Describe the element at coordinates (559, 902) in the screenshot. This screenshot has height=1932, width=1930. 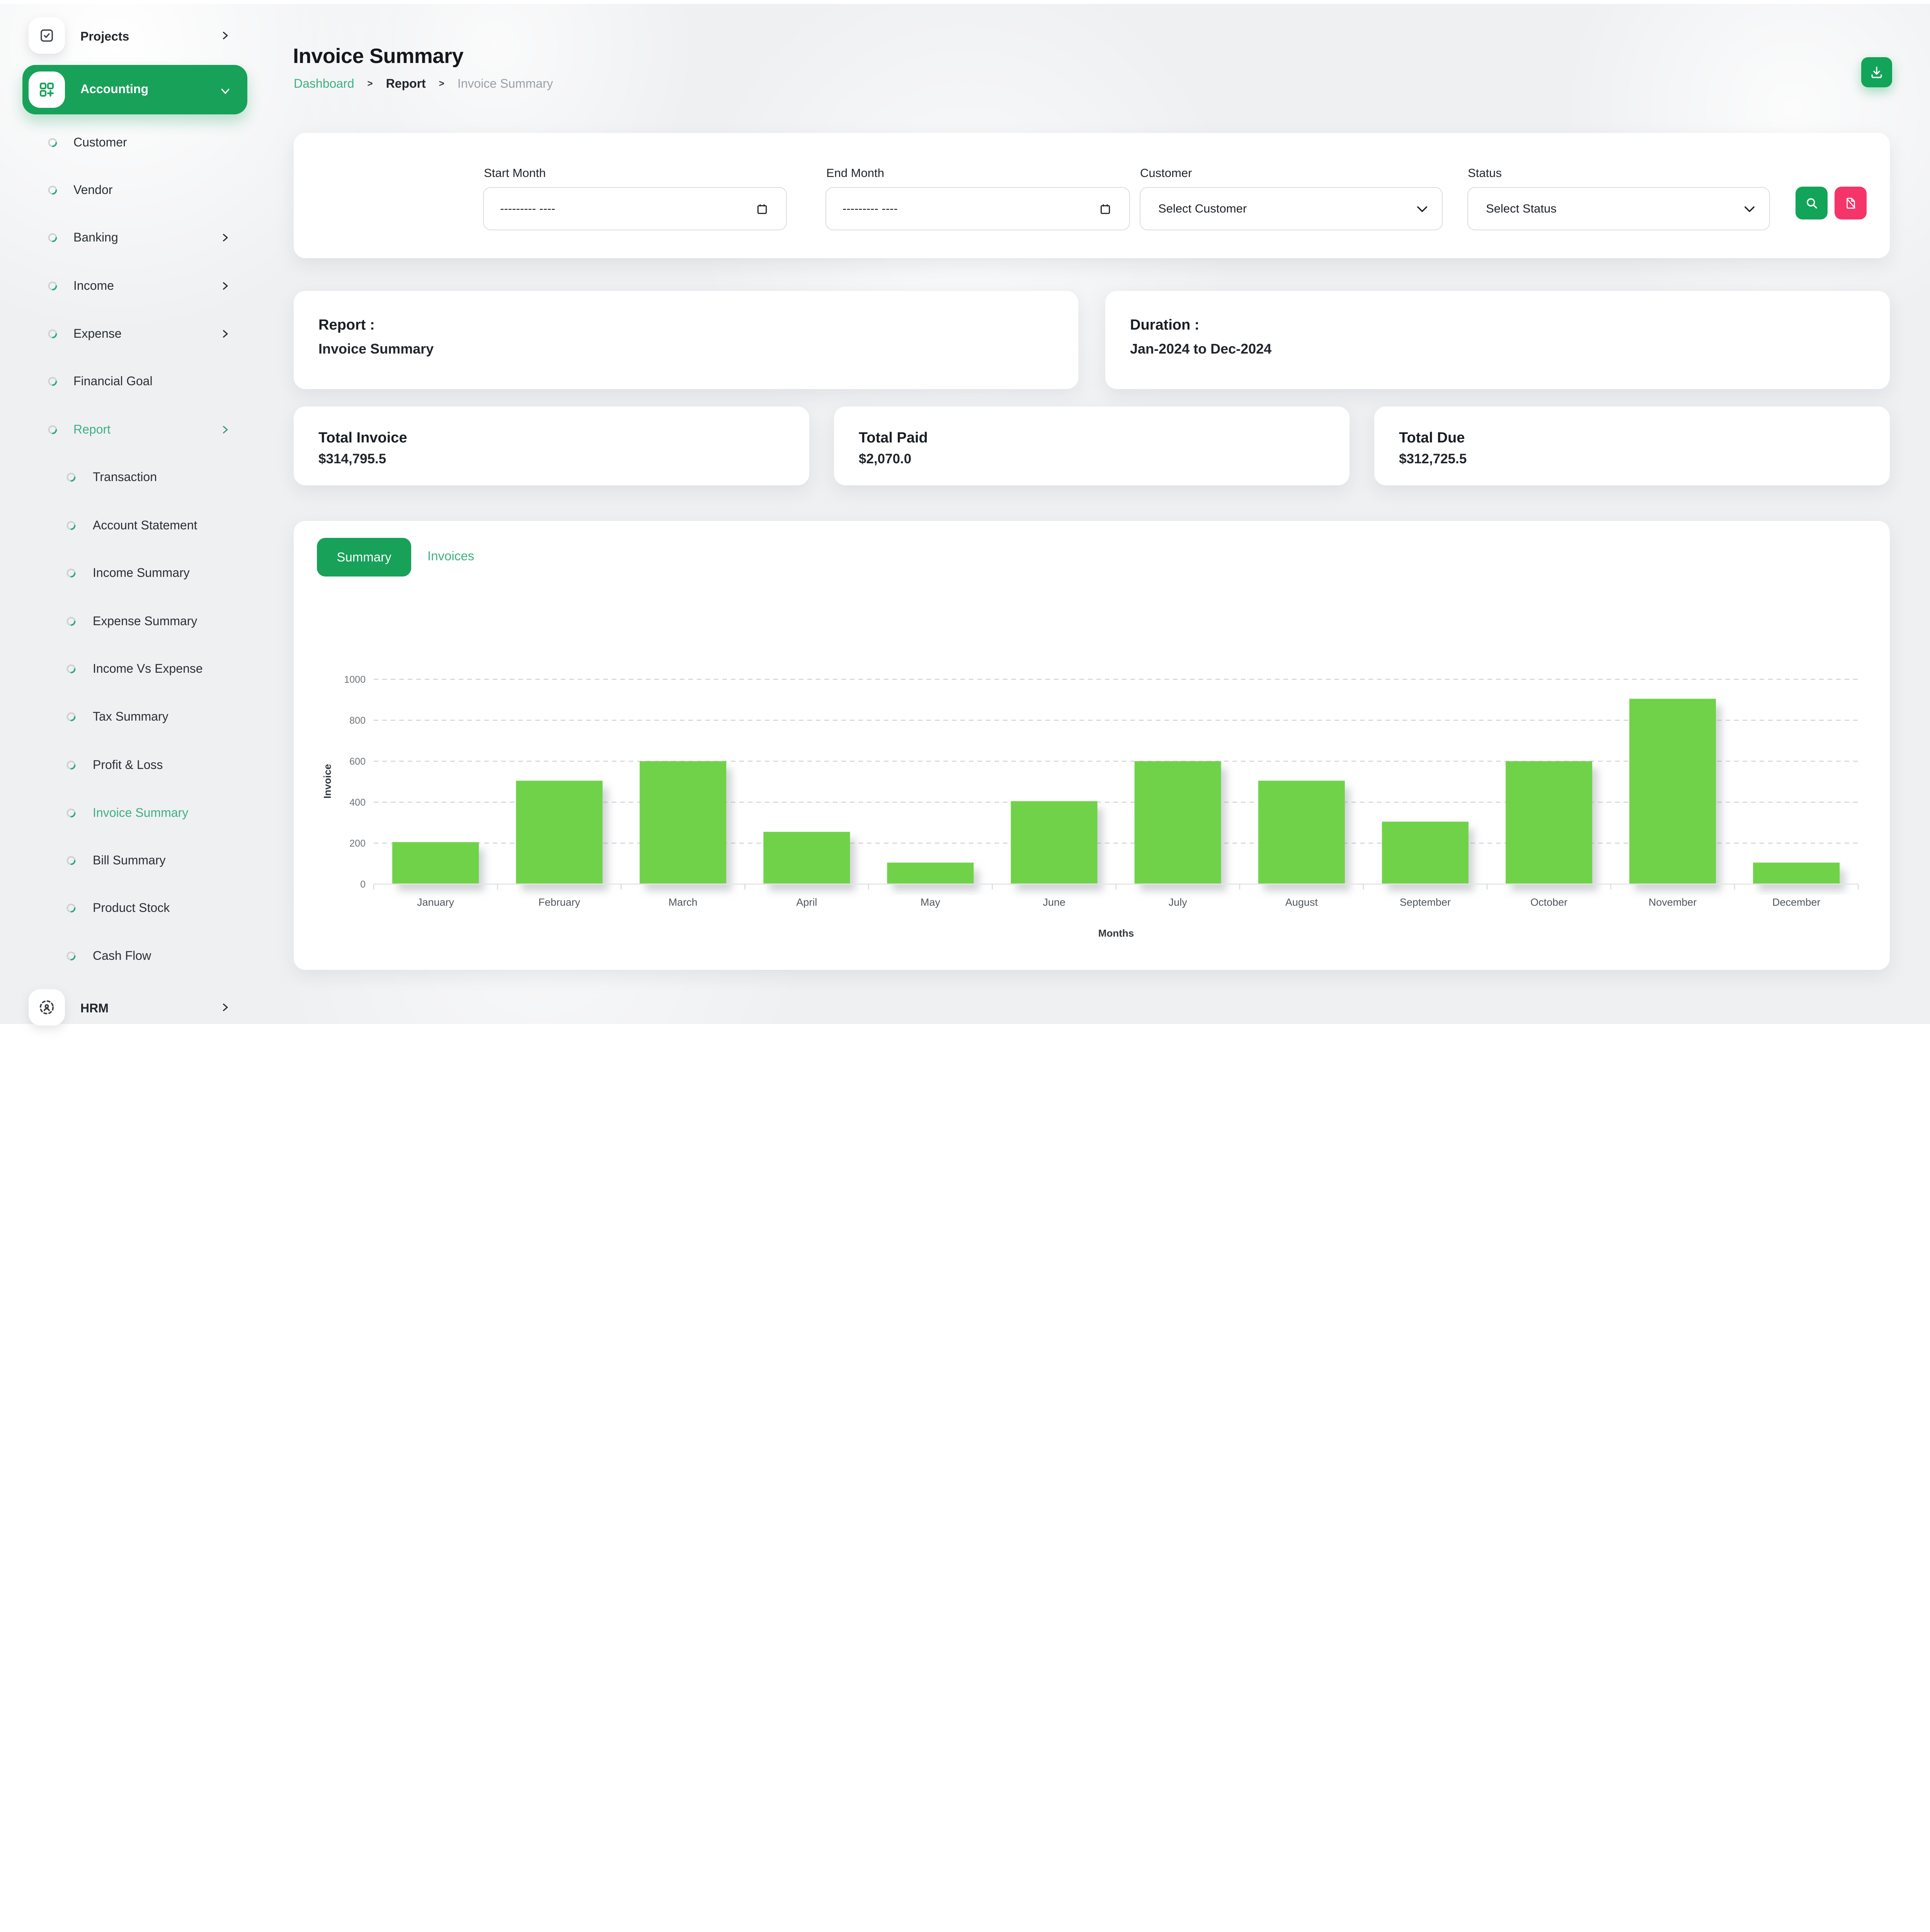
I see `svg-text: February` at that location.